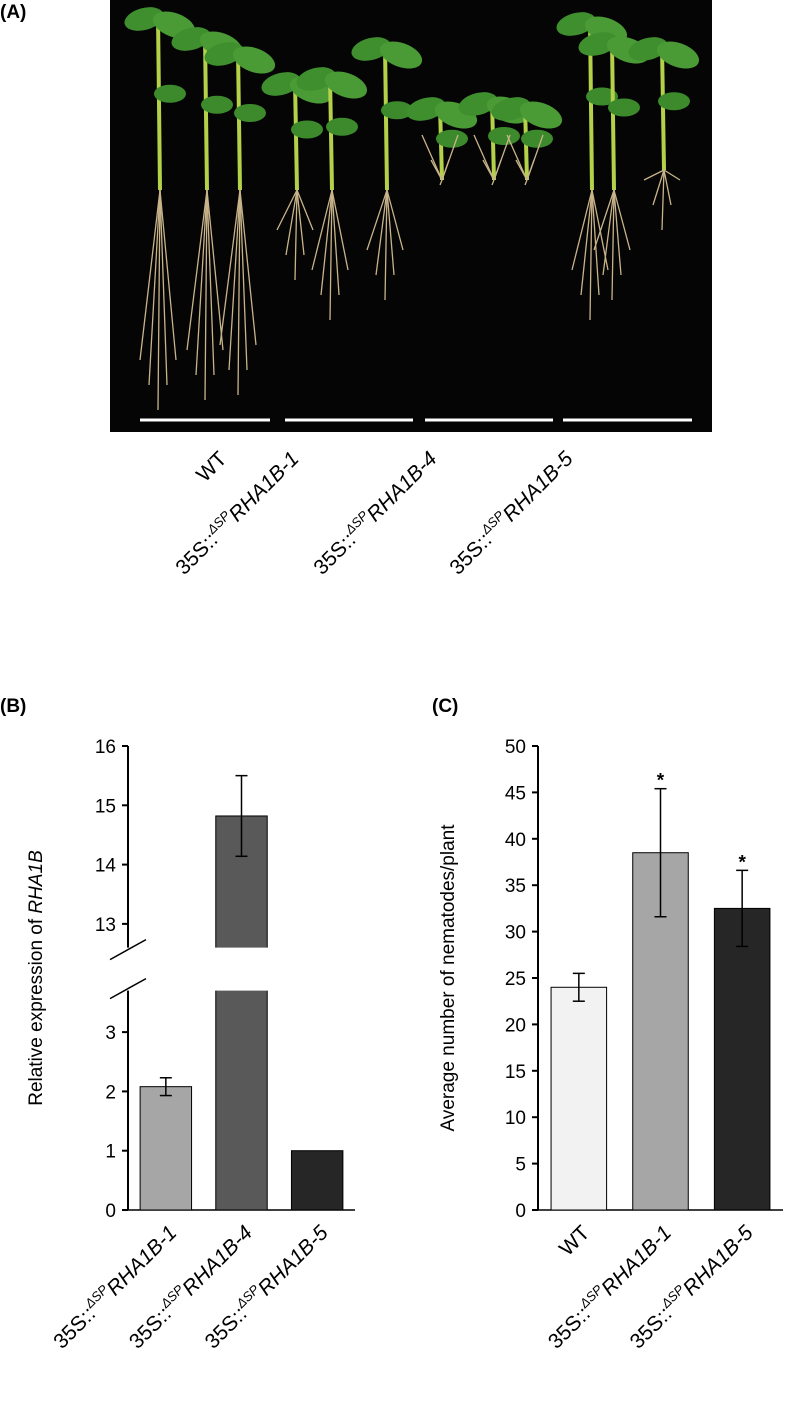 The width and height of the screenshot is (800, 1420). I want to click on error-bar, so click(742, 908).